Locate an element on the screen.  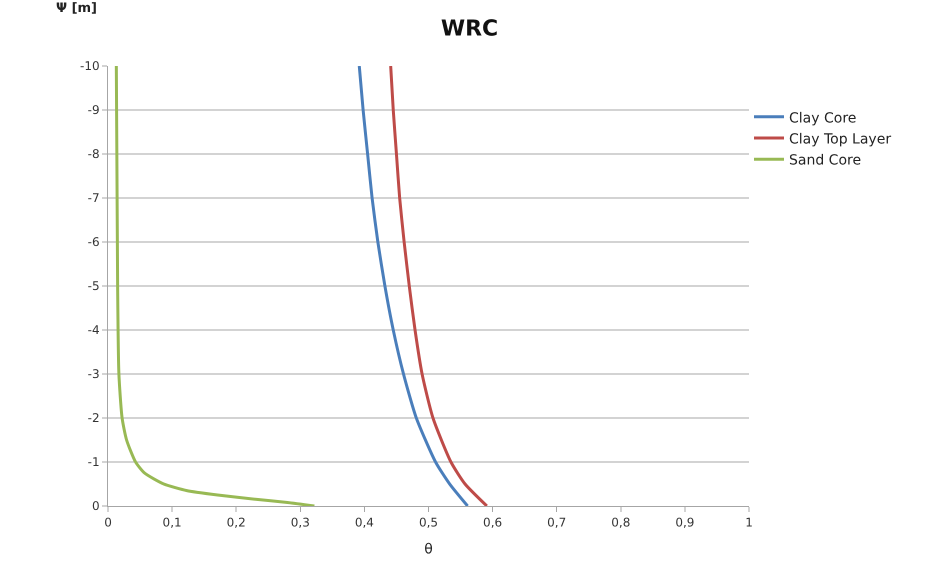
y-tick-label: -1 is located at coordinates (94, 462).